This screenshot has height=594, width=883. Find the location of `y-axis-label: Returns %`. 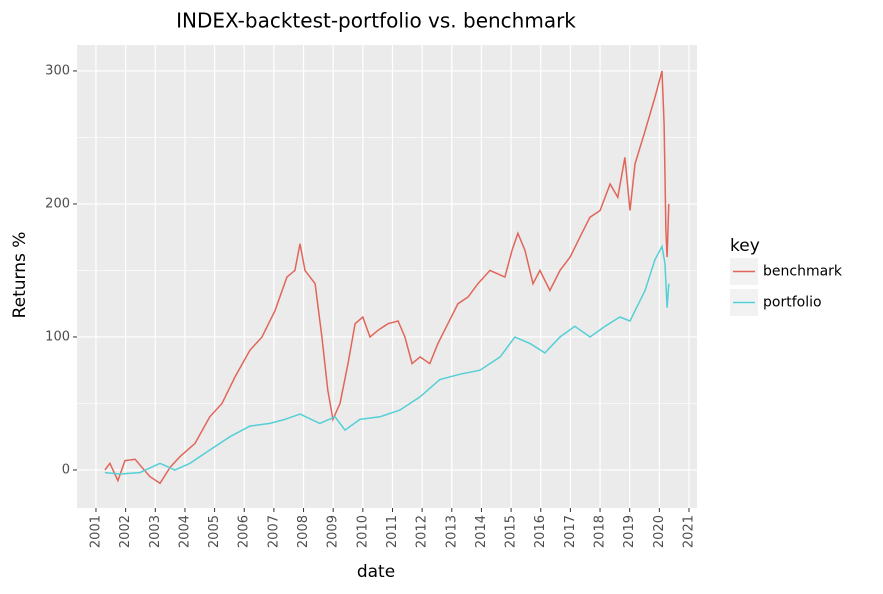

y-axis-label: Returns % is located at coordinates (20, 275).